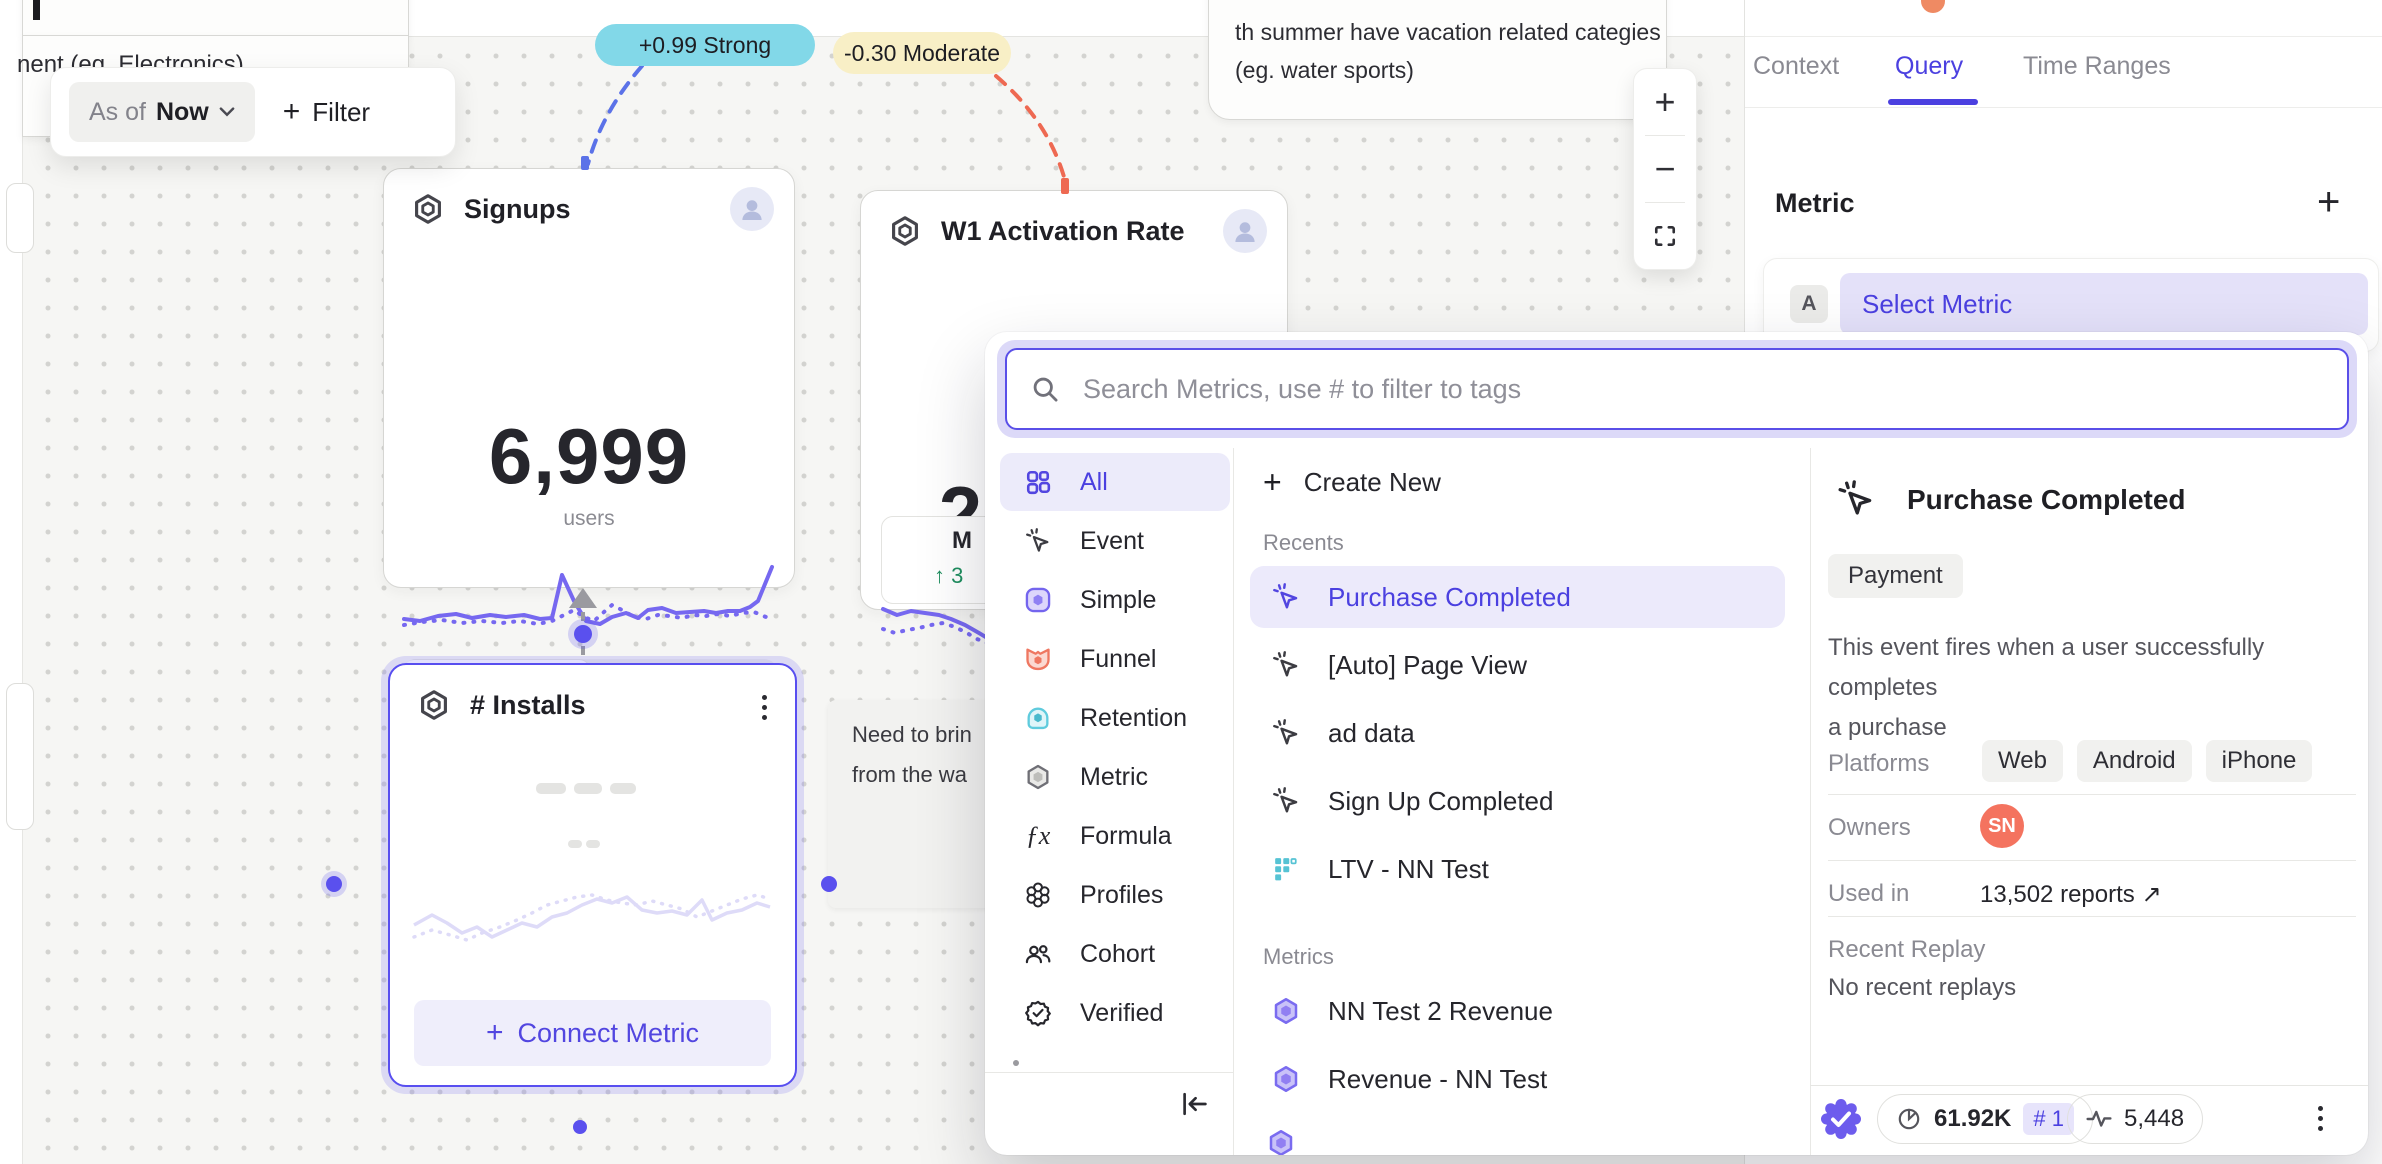 The height and width of the screenshot is (1164, 2382). Describe the element at coordinates (2097, 66) in the screenshot. I see `tab-time-ranges: Time Ranges` at that location.